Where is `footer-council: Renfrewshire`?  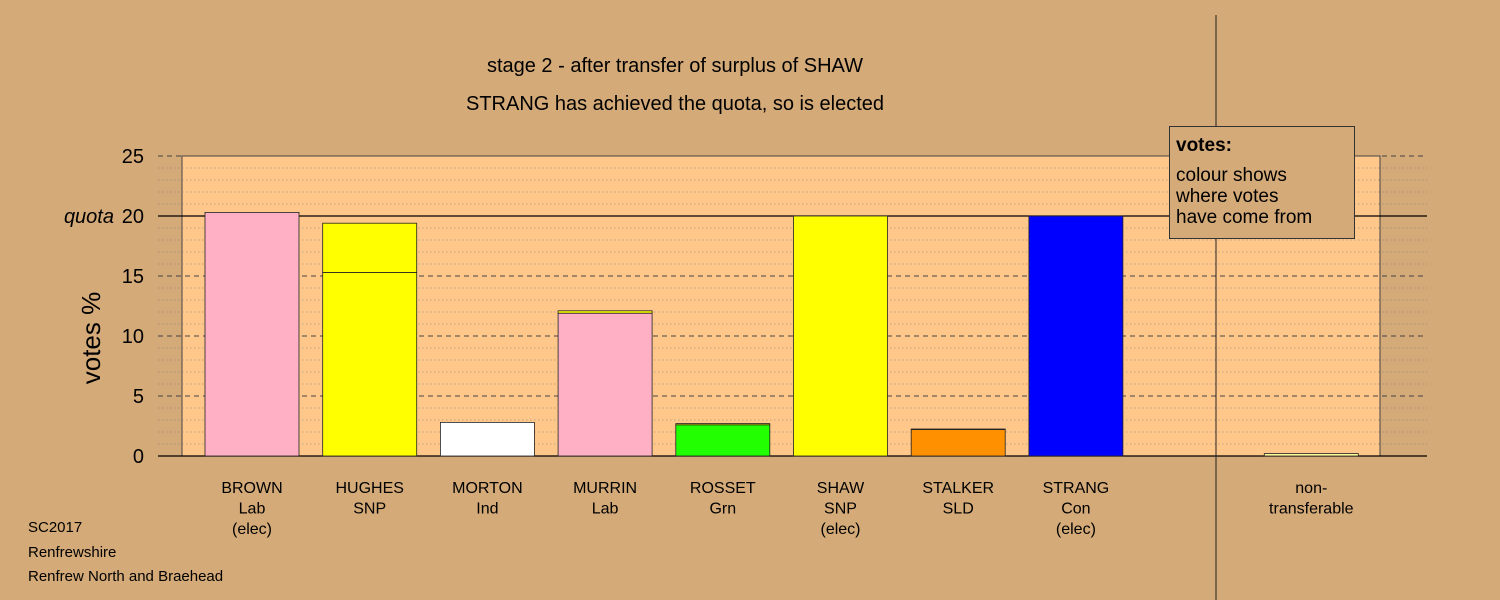 footer-council: Renfrewshire is located at coordinates (72, 552).